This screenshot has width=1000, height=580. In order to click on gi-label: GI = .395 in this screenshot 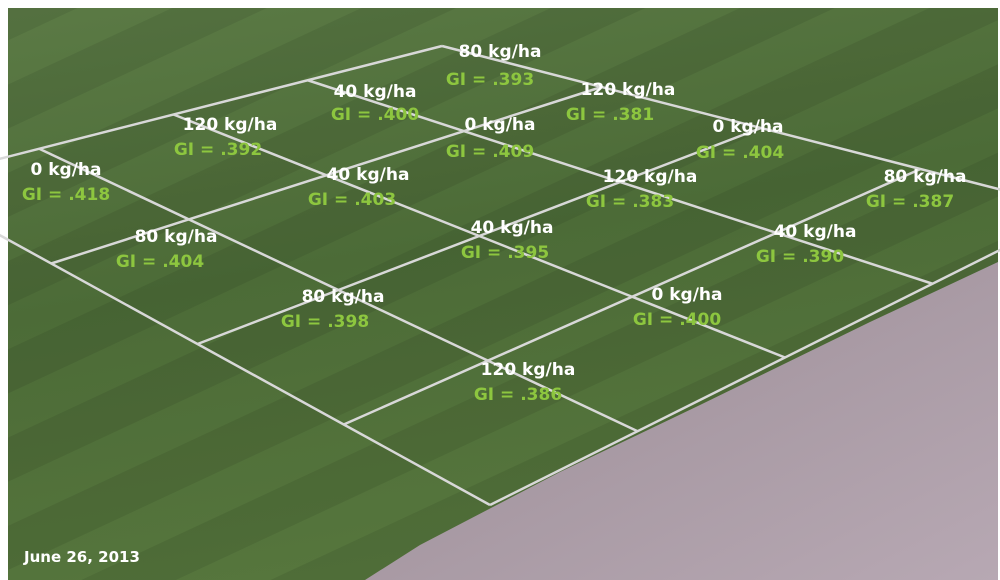, I will do `click(505, 253)`.